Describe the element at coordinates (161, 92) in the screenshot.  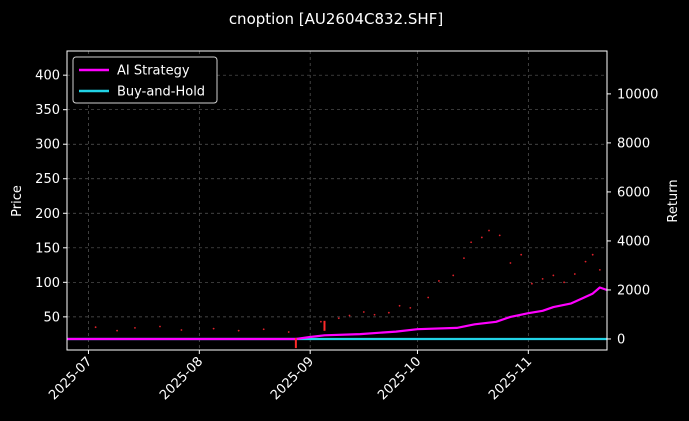
I see `legend-label-buy-and-hold: Buy-and-Hold` at that location.